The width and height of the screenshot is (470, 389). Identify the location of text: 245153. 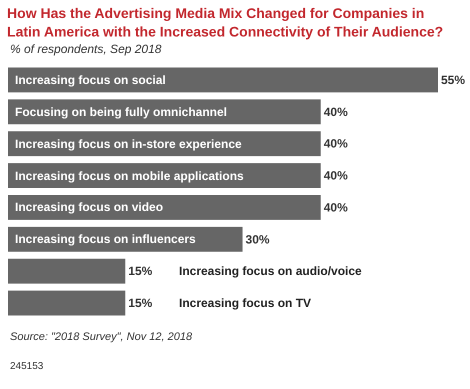
(27, 366).